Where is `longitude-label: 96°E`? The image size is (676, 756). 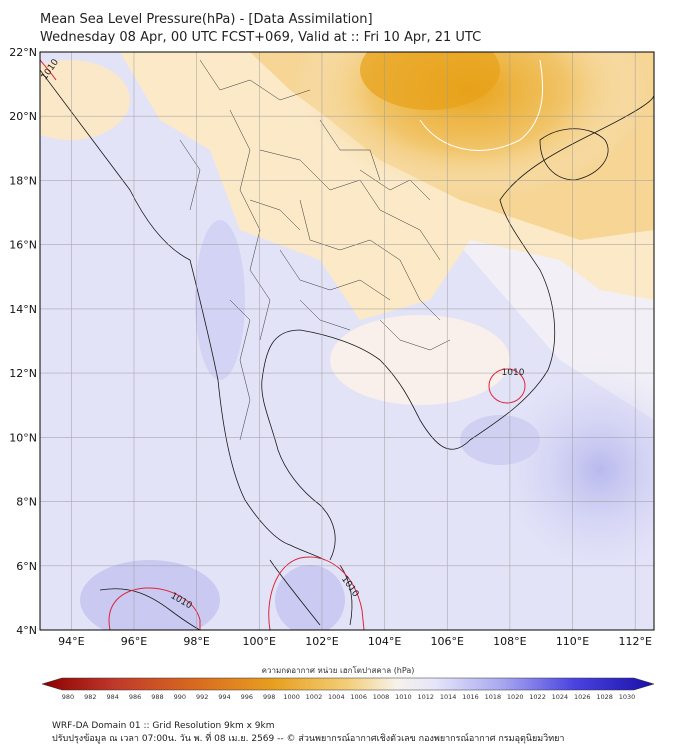
longitude-label: 96°E is located at coordinates (134, 641).